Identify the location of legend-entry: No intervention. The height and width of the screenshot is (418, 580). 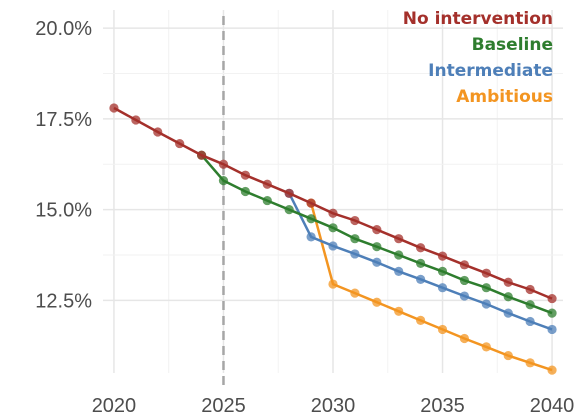
(478, 19).